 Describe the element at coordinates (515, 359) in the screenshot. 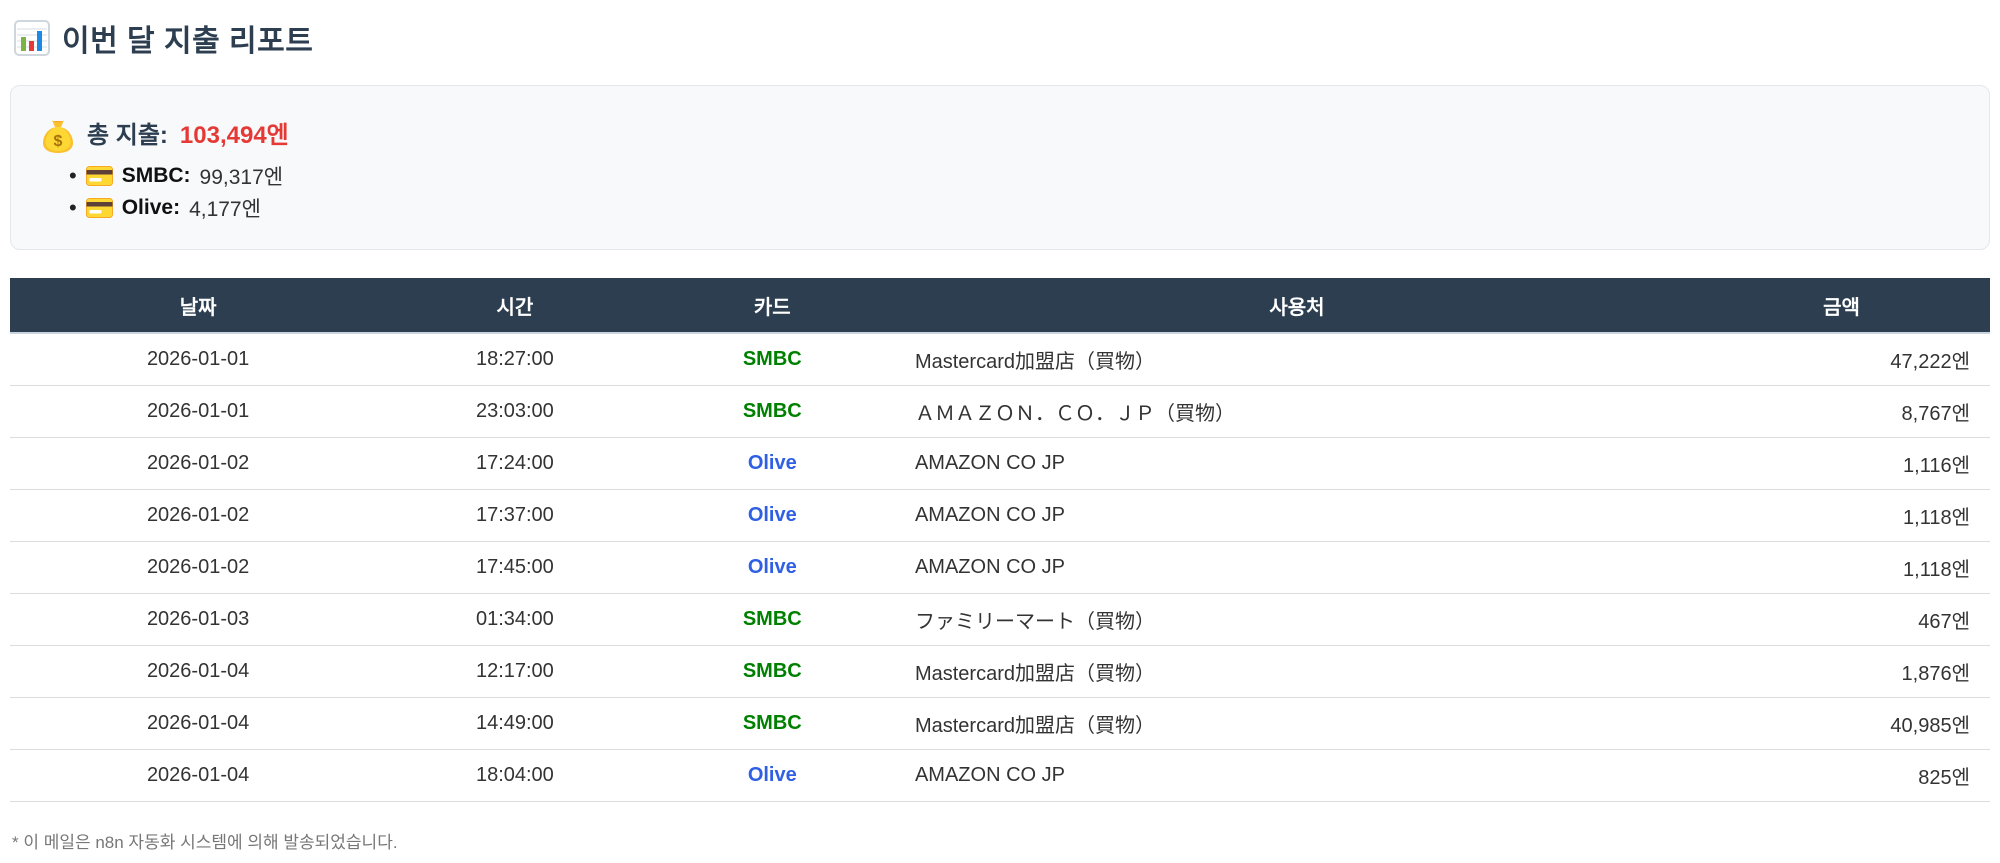

I see `cell-time: 18:27:00` at that location.